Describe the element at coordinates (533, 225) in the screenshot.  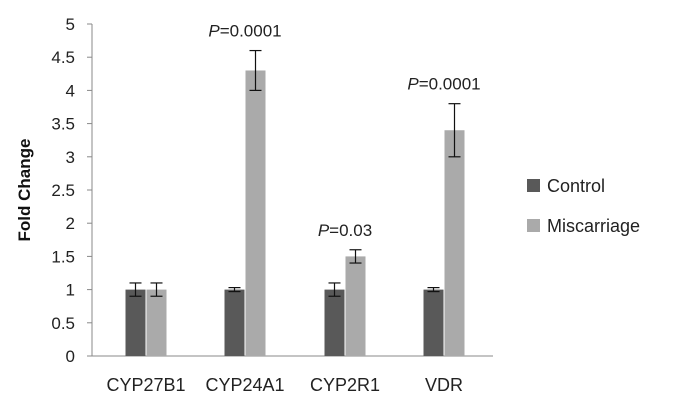
I see `legend-swatch-miscarriage` at that location.